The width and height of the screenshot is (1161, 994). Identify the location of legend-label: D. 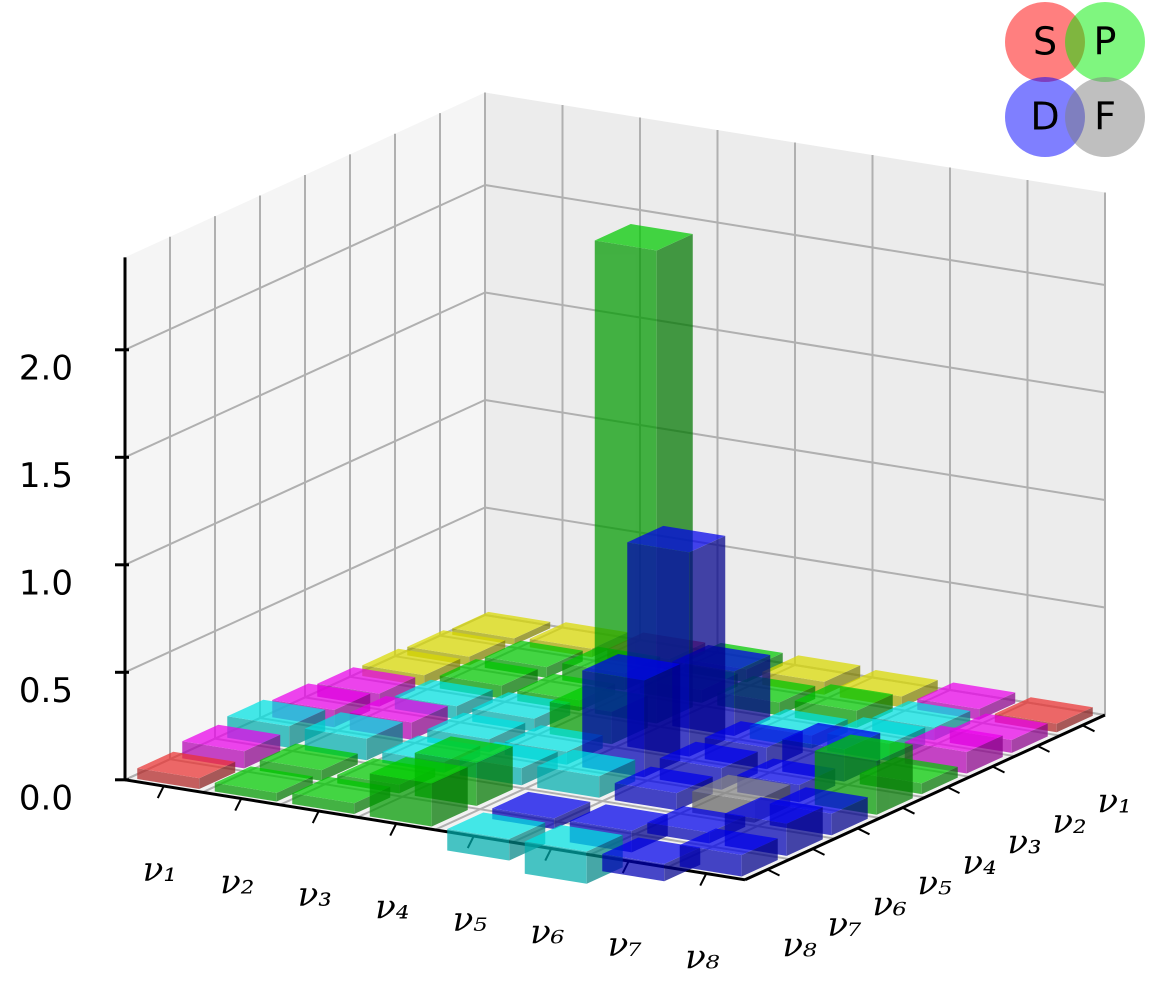
(1044, 117).